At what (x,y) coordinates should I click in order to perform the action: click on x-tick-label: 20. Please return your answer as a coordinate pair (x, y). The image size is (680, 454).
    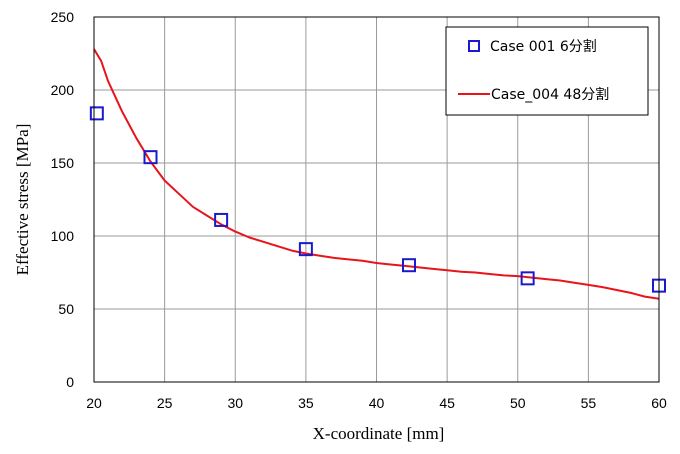
    Looking at the image, I should click on (94, 403).